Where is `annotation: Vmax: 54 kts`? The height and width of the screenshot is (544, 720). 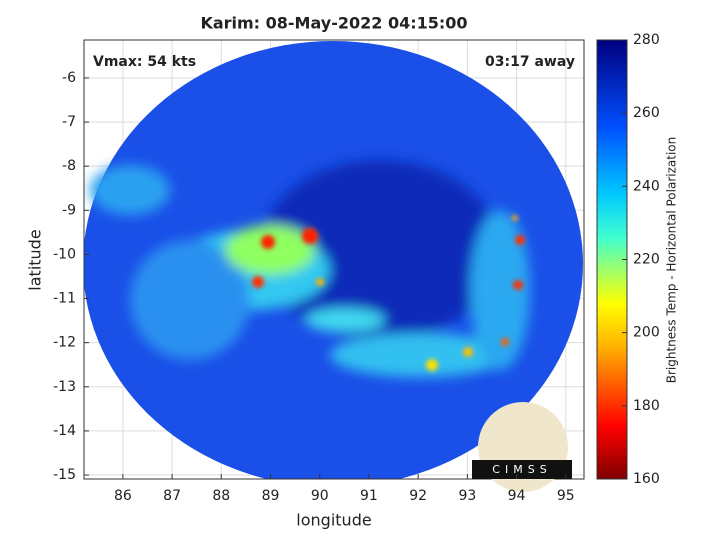 annotation: Vmax: 54 kts is located at coordinates (144, 62).